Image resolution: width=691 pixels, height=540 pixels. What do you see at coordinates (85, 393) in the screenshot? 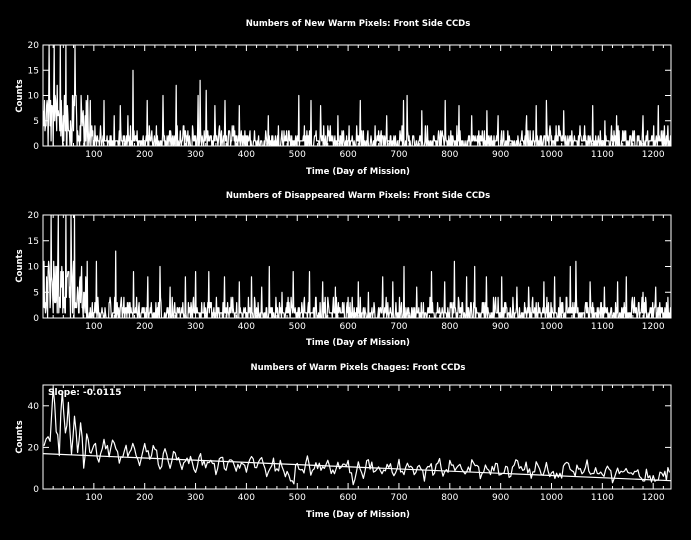
I see `slope-annotation: Slope: -0.0115` at bounding box center [85, 393].